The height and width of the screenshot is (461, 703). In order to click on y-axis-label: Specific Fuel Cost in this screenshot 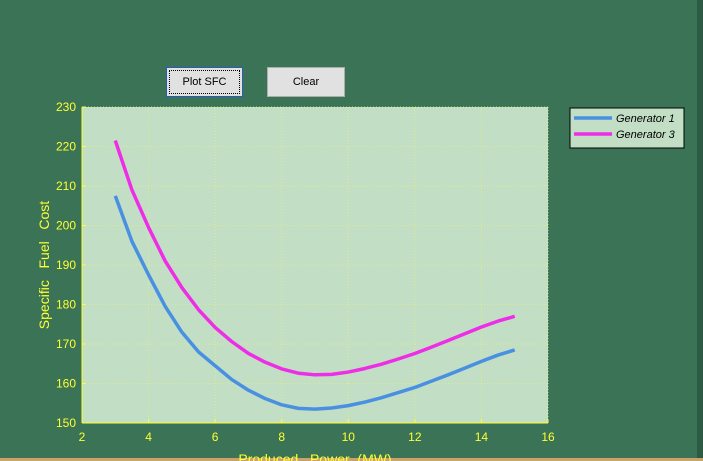, I will do `click(44, 265)`.